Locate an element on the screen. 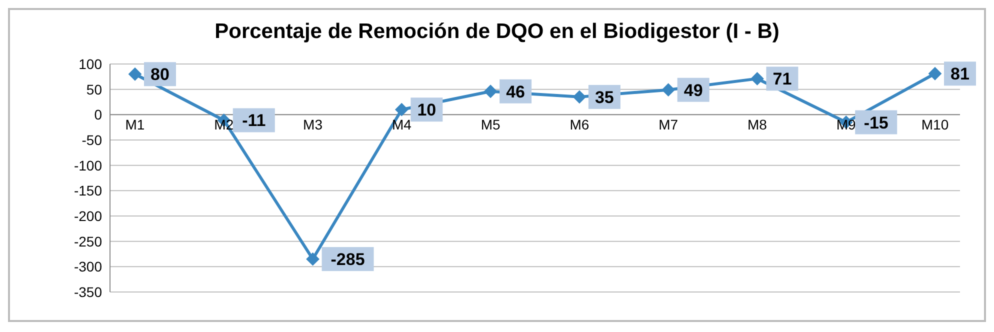 The height and width of the screenshot is (332, 994). y-tick-label: -200 is located at coordinates (88, 216).